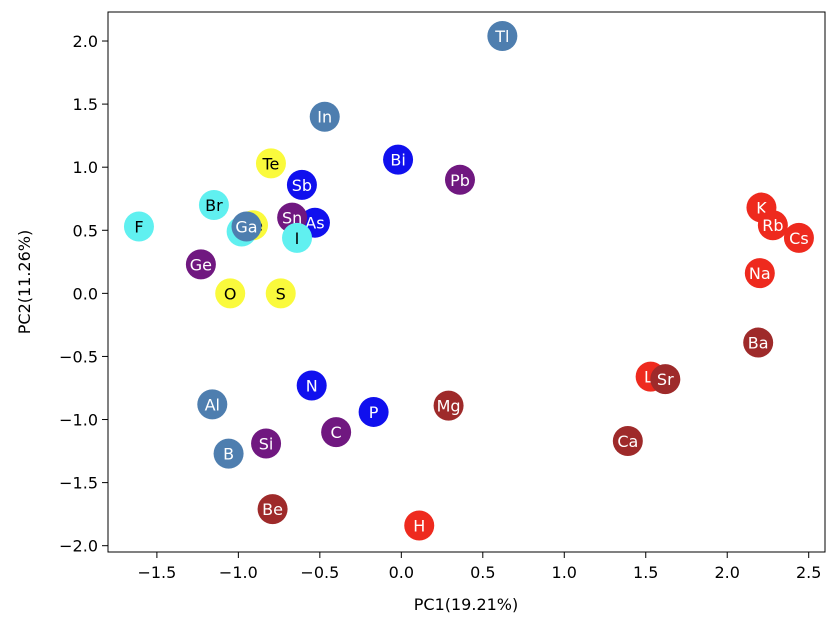  I want to click on point-label: Mg, so click(449, 406).